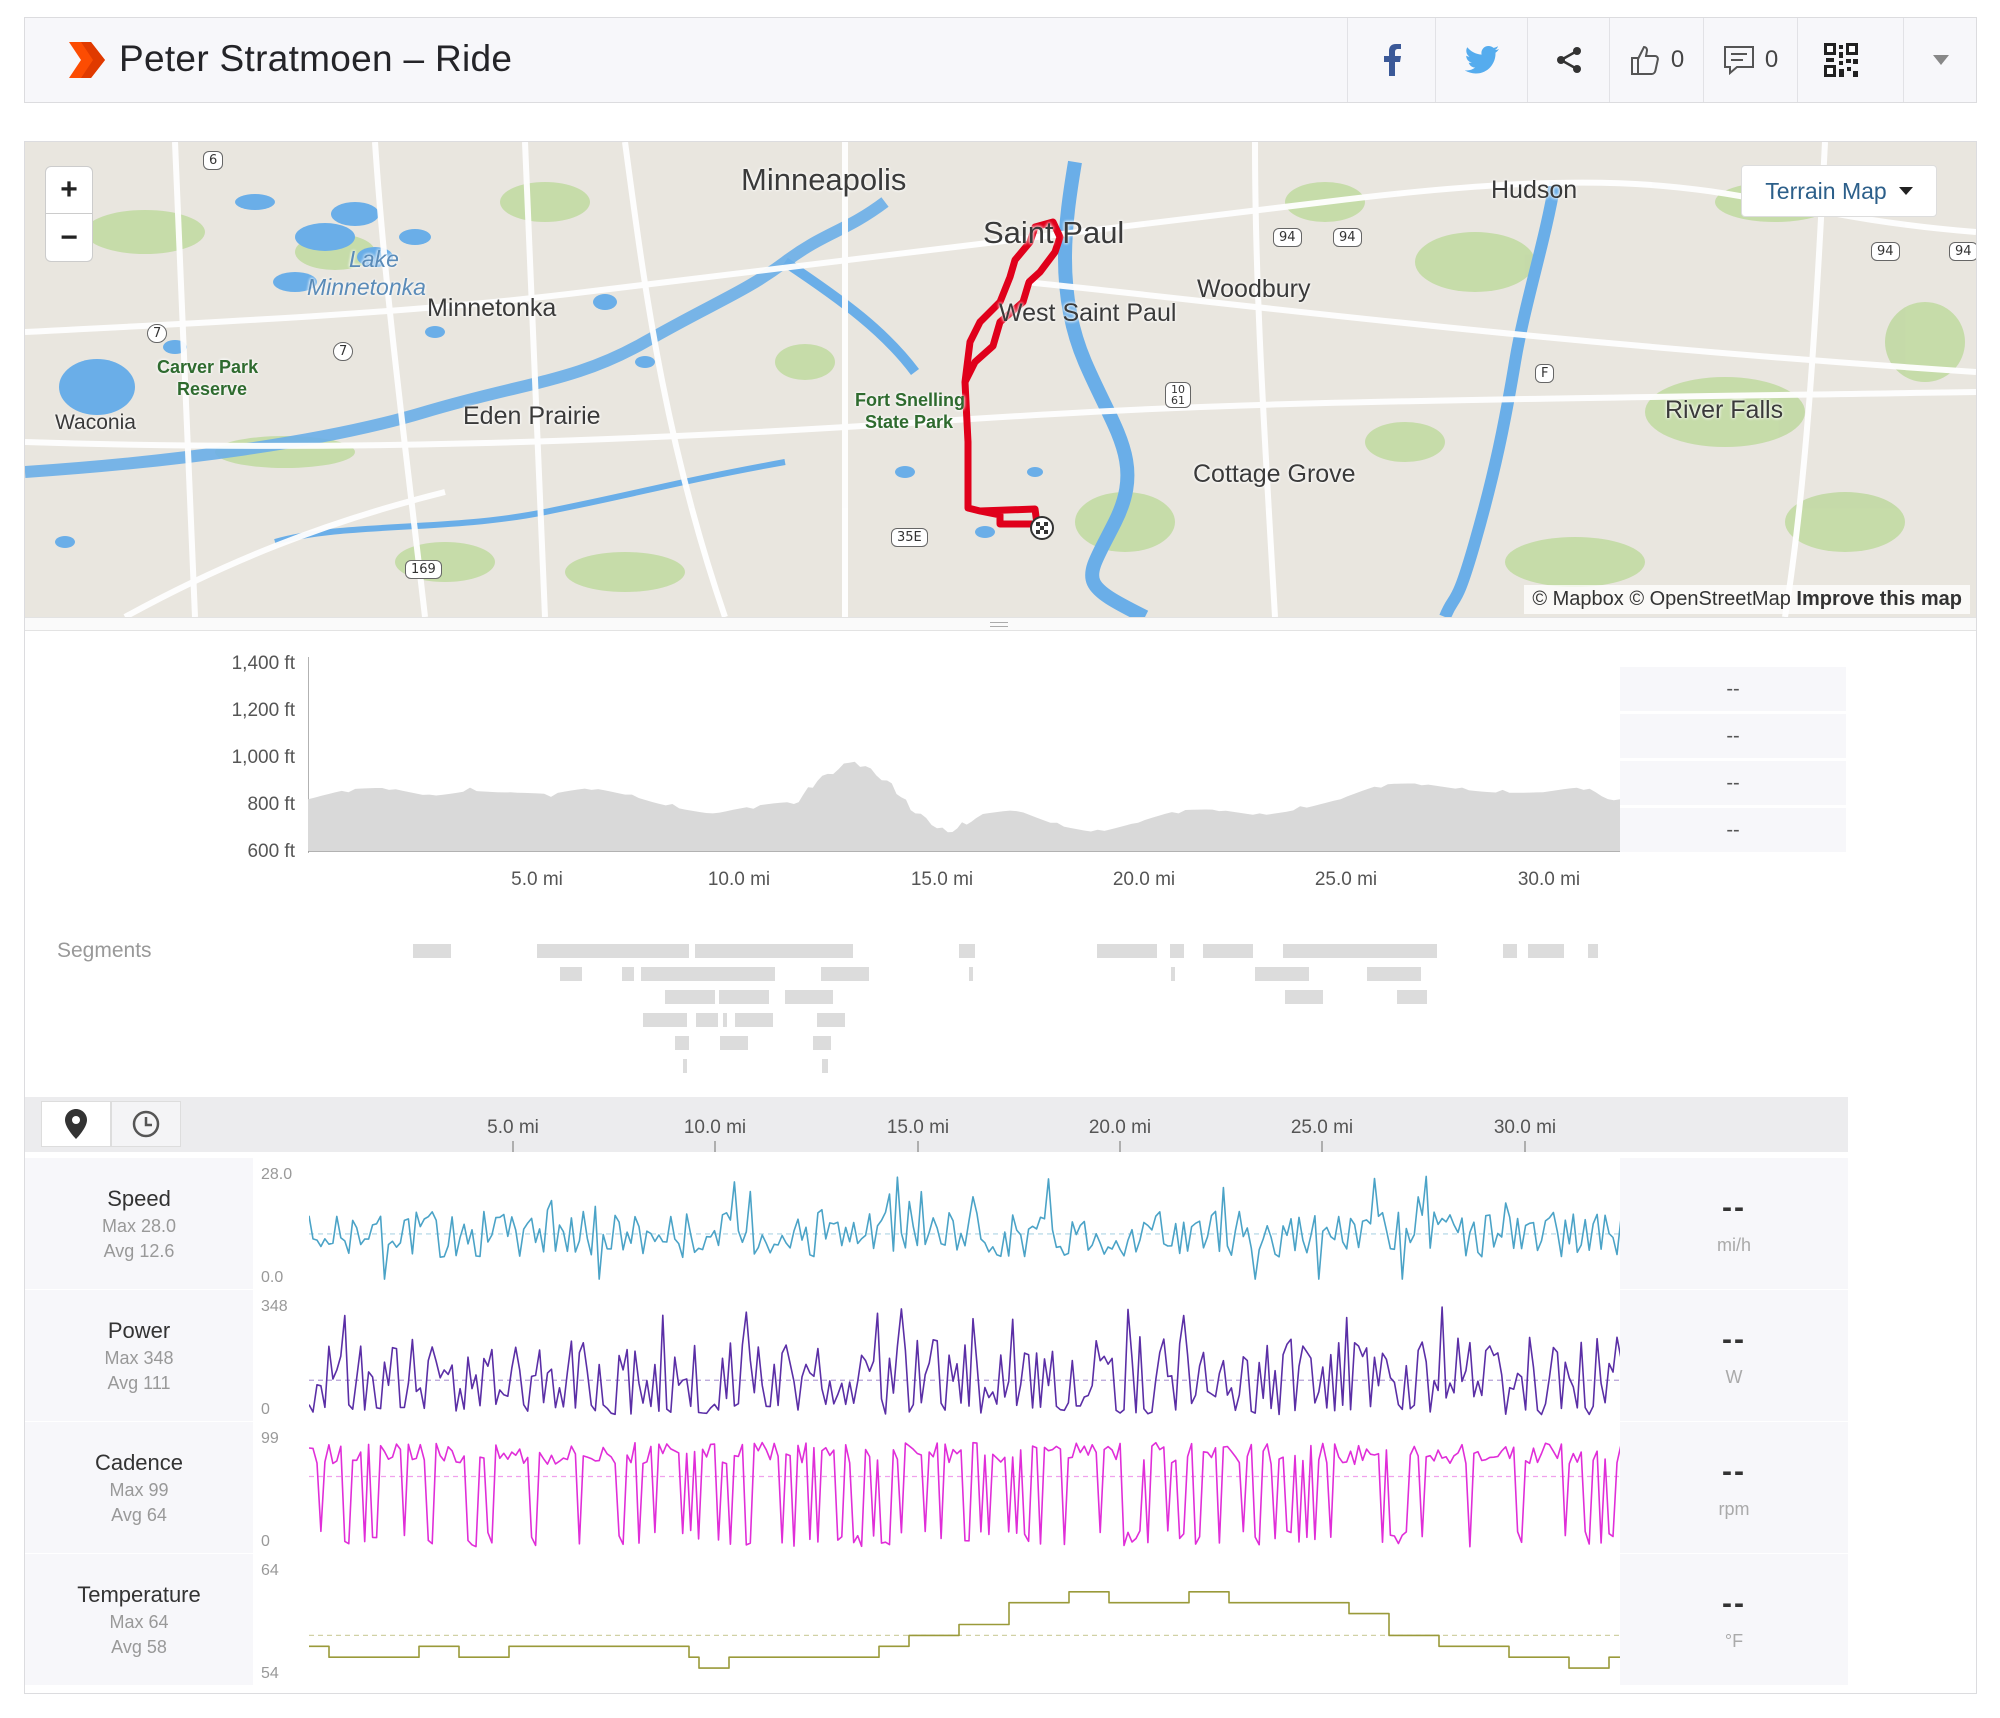 This screenshot has width=2000, height=1718. Describe the element at coordinates (1840, 60) in the screenshot. I see `qr-code-button` at that location.